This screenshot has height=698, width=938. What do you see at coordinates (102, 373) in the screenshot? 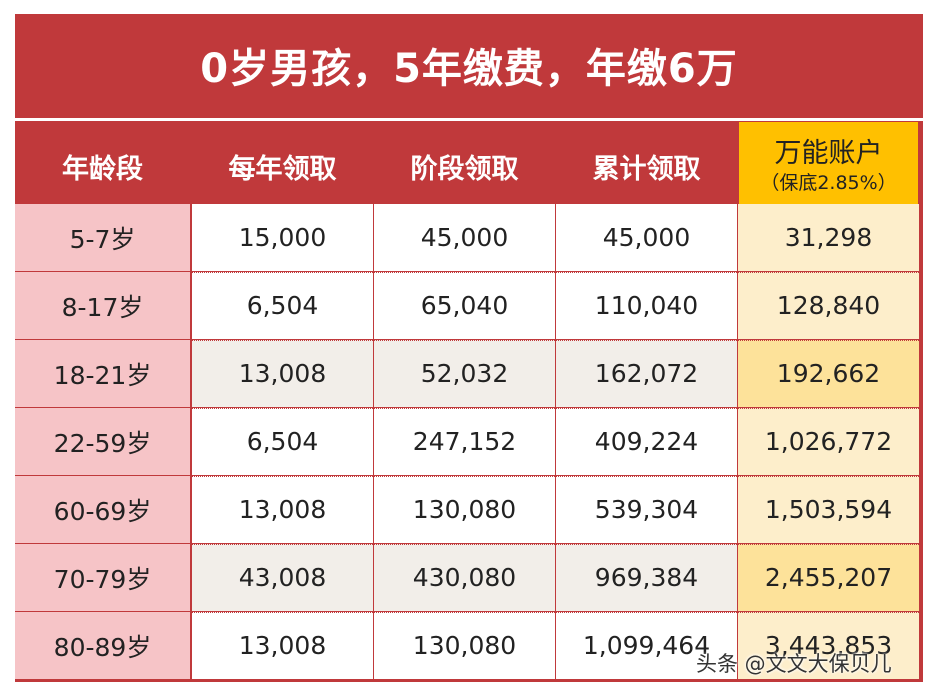
I see `cell-age: 18-21岁` at bounding box center [102, 373].